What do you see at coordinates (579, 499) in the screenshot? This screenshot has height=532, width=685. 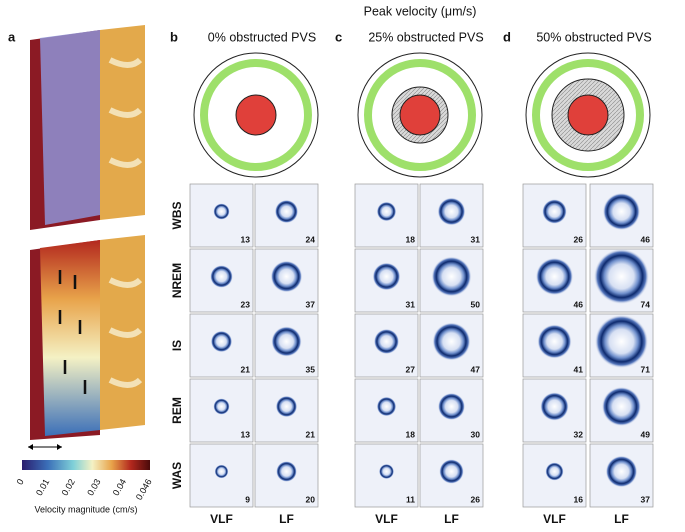 I see `peak-value: 16` at bounding box center [579, 499].